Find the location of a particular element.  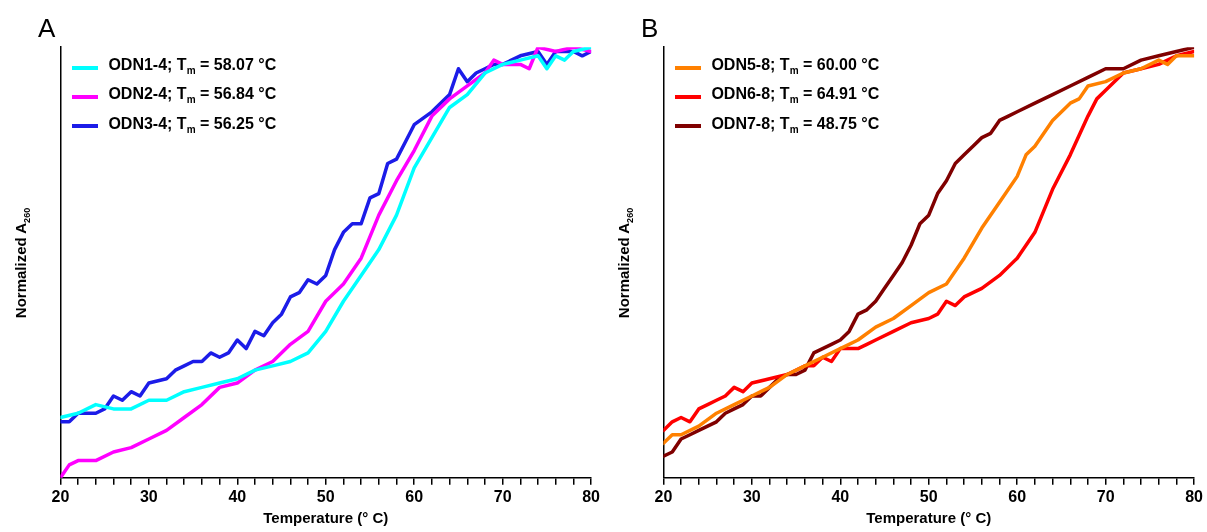

legend-label: ODN7-8; T$_{m}$ = 48.75 °C is located at coordinates (795, 125).